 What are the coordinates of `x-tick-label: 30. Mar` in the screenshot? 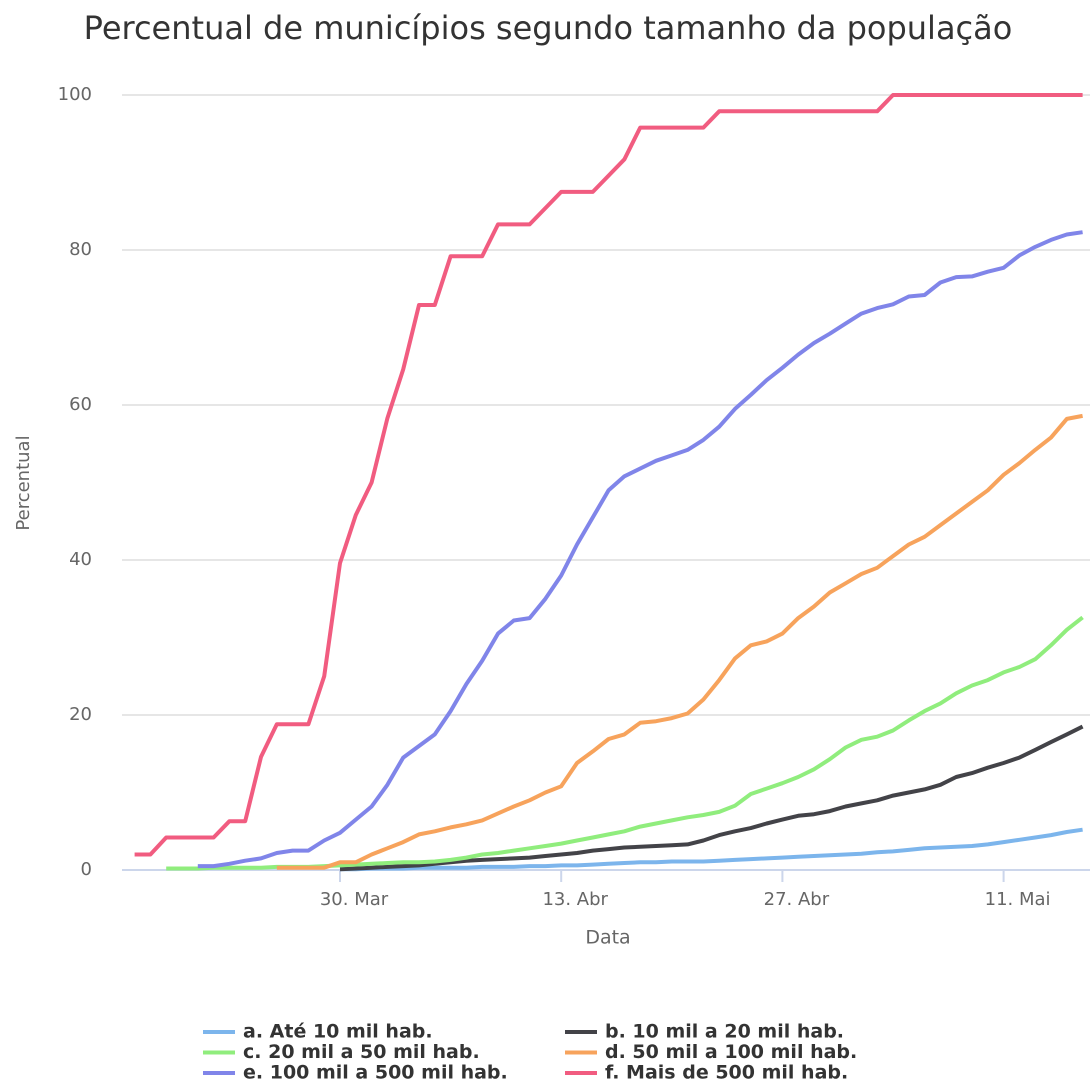 It's located at (354, 899).